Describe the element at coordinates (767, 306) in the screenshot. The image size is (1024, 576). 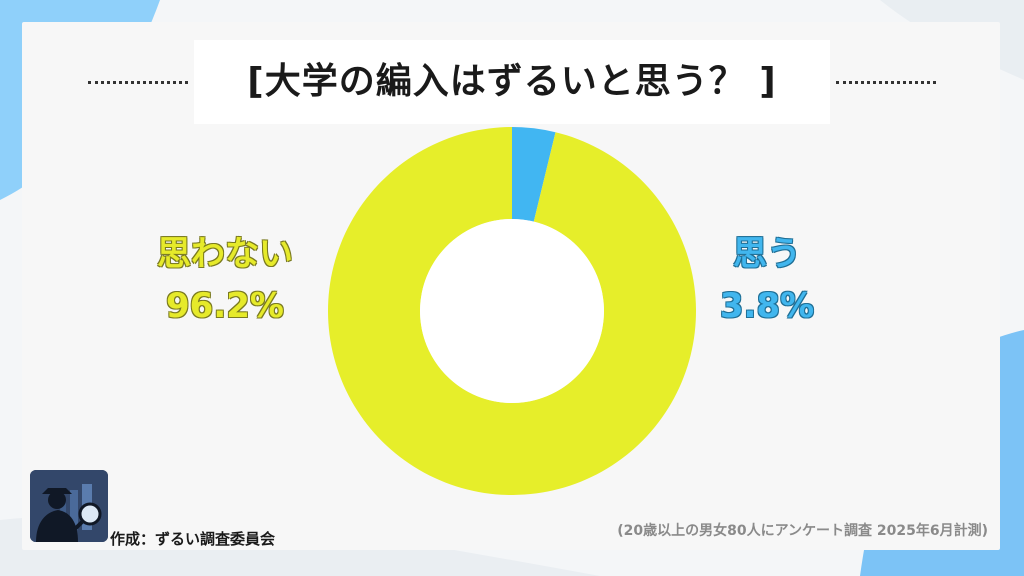
I see `label-yes-percent: 3.8%` at that location.